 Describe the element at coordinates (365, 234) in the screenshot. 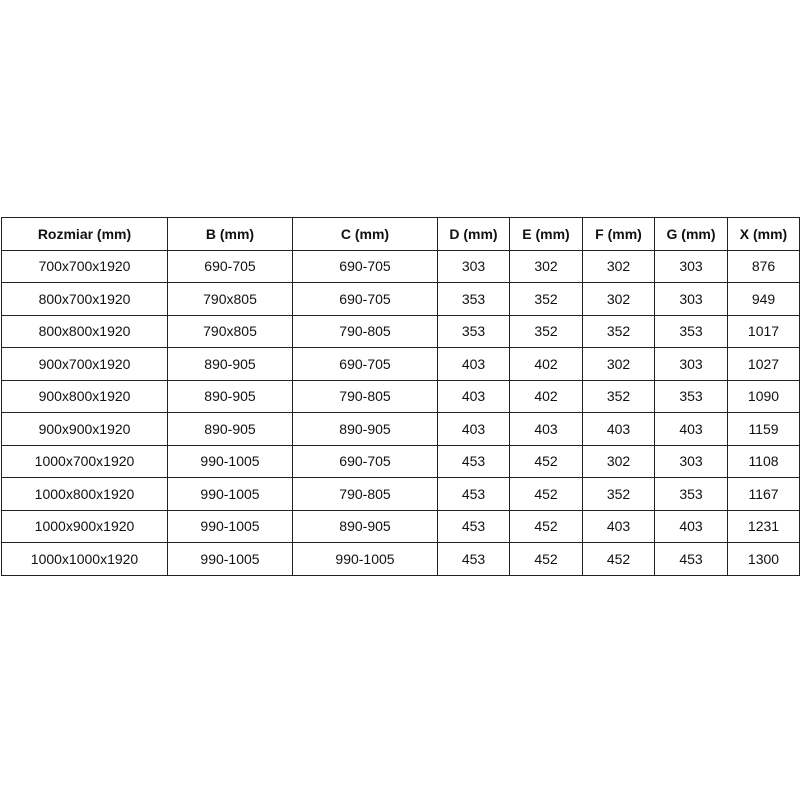

I see `column-header: C (mm)` at that location.